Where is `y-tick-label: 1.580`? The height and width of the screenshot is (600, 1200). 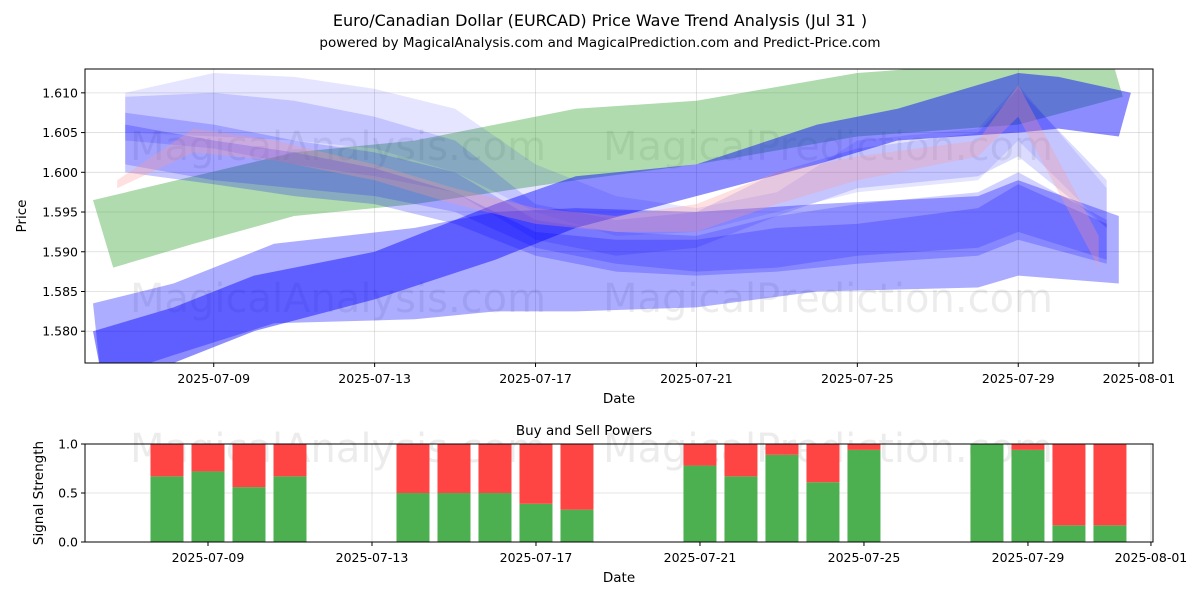
y-tick-label: 1.580 is located at coordinates (60, 331).